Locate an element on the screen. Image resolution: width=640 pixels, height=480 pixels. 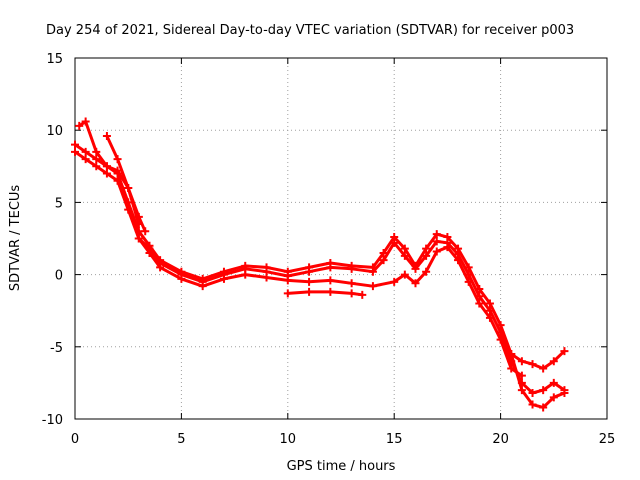
y-tick-label: 10 is located at coordinates (54, 131).